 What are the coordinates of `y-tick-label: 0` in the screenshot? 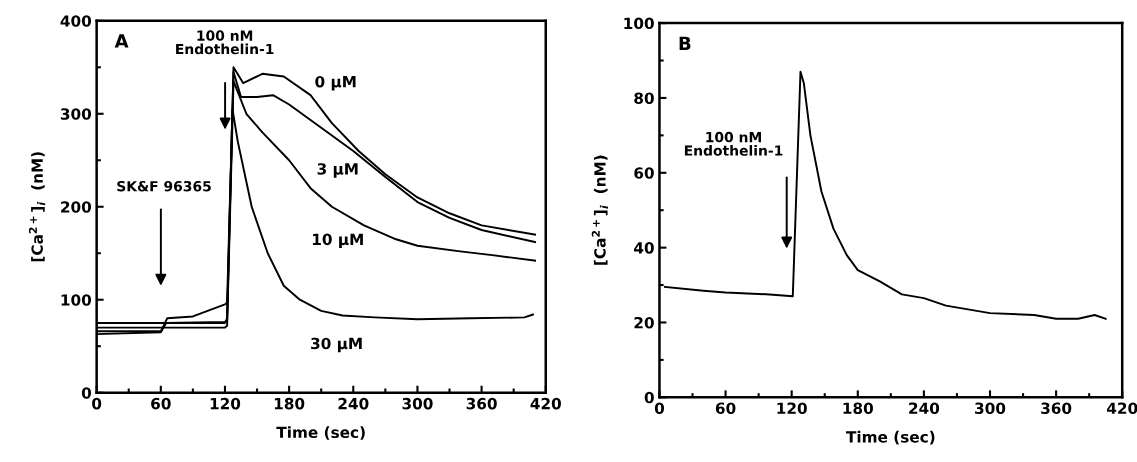 It's located at (86, 393).